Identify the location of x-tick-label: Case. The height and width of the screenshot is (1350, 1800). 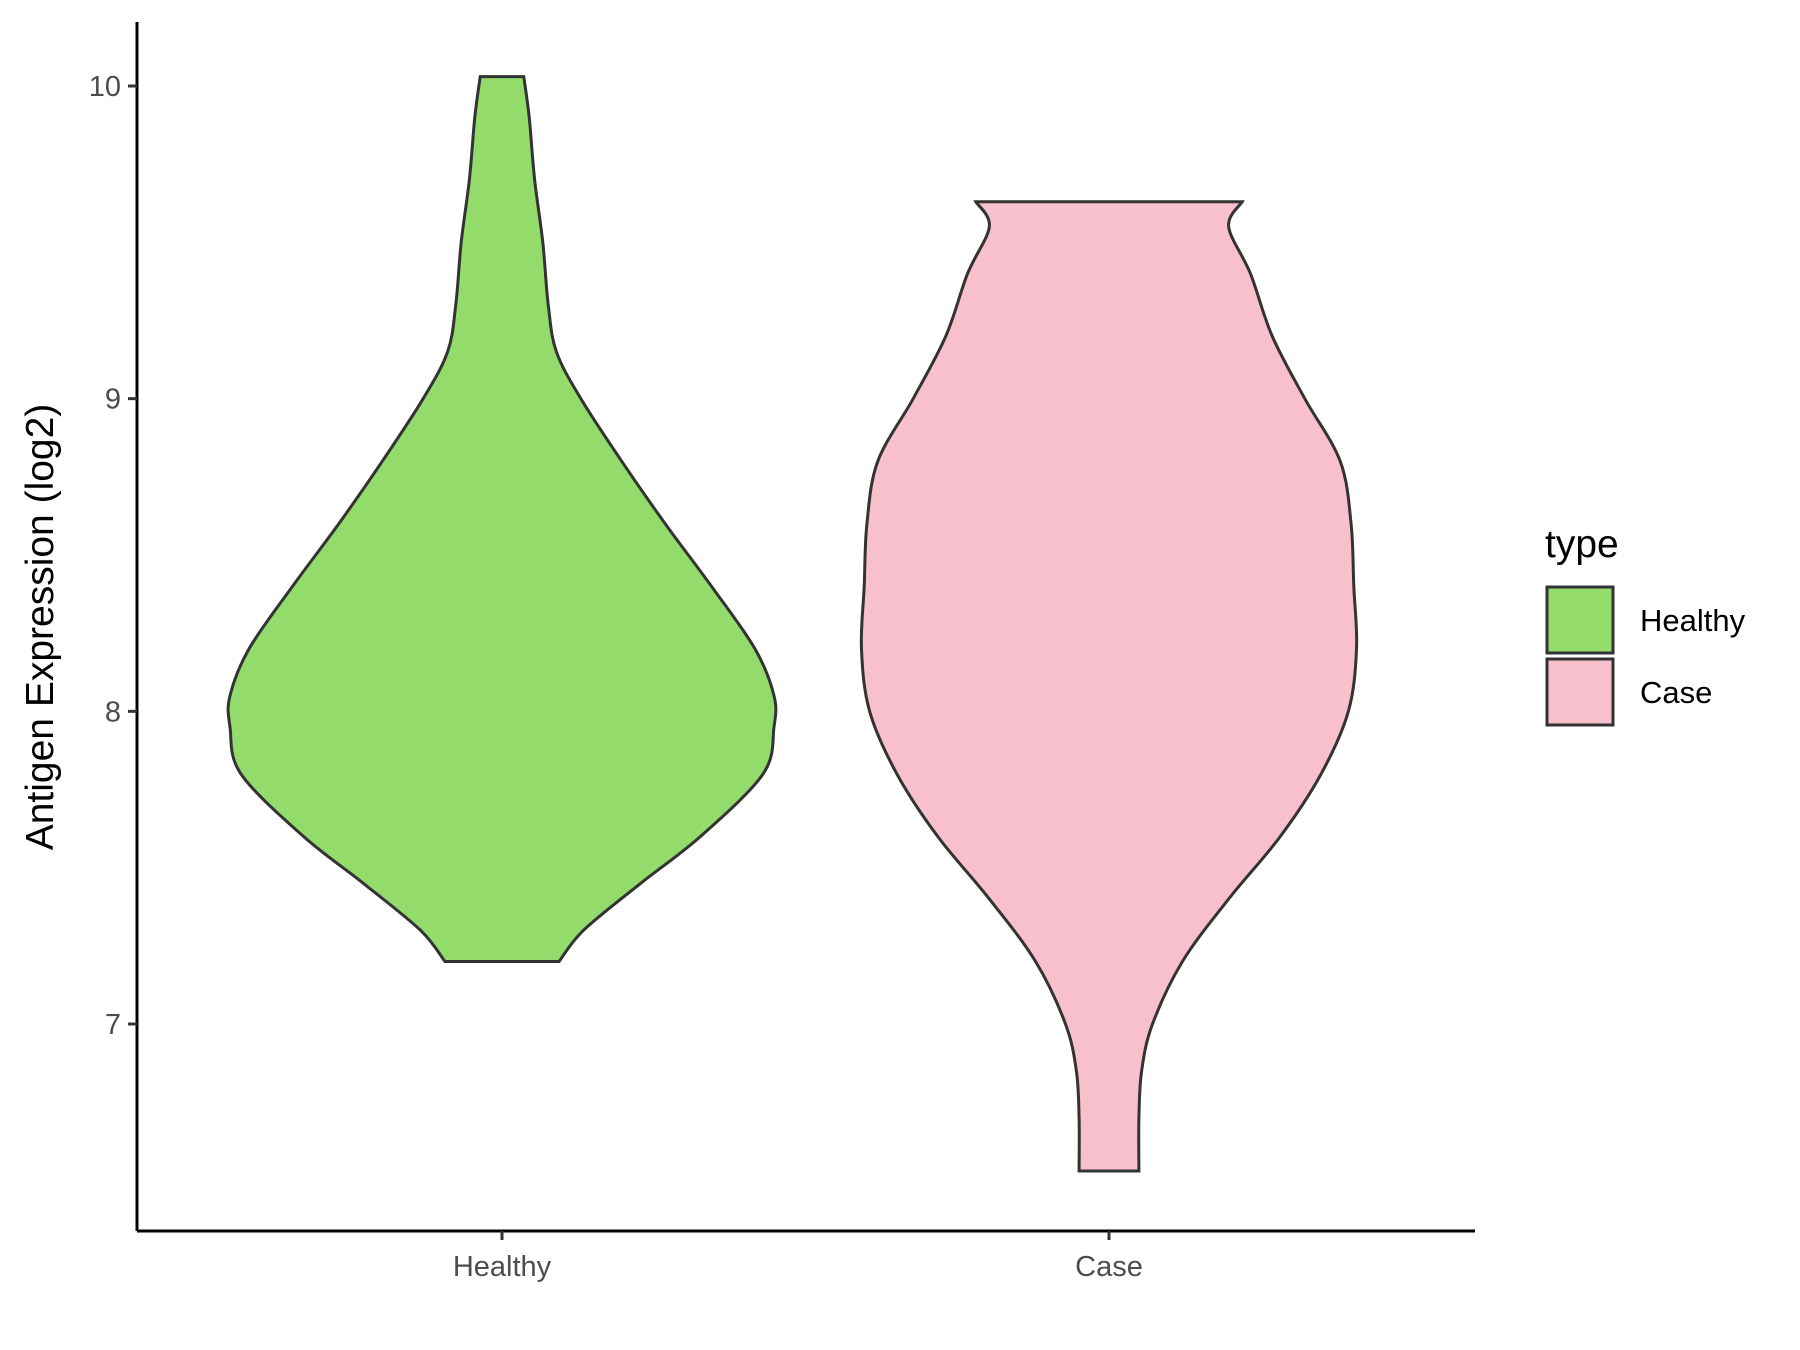
(1109, 1267).